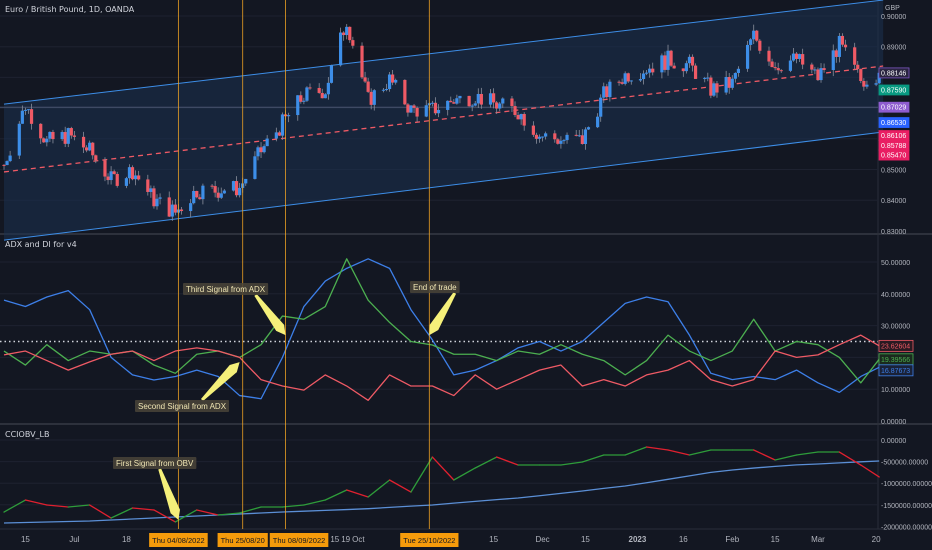 This screenshot has width=932, height=550. I want to click on highlighted-date-tag: Thu 08/09/2022, so click(299, 540).